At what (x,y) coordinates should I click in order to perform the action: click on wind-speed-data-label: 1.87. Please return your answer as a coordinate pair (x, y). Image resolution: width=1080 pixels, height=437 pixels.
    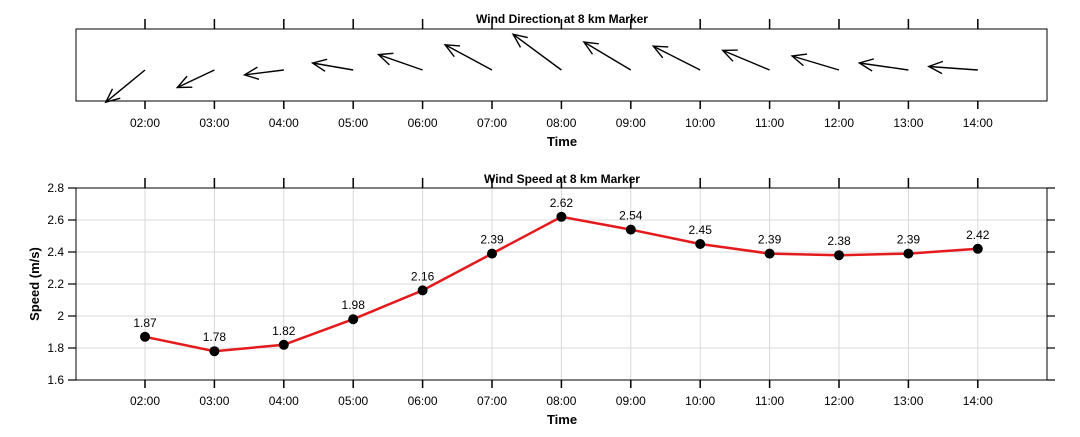
    Looking at the image, I should click on (145, 323).